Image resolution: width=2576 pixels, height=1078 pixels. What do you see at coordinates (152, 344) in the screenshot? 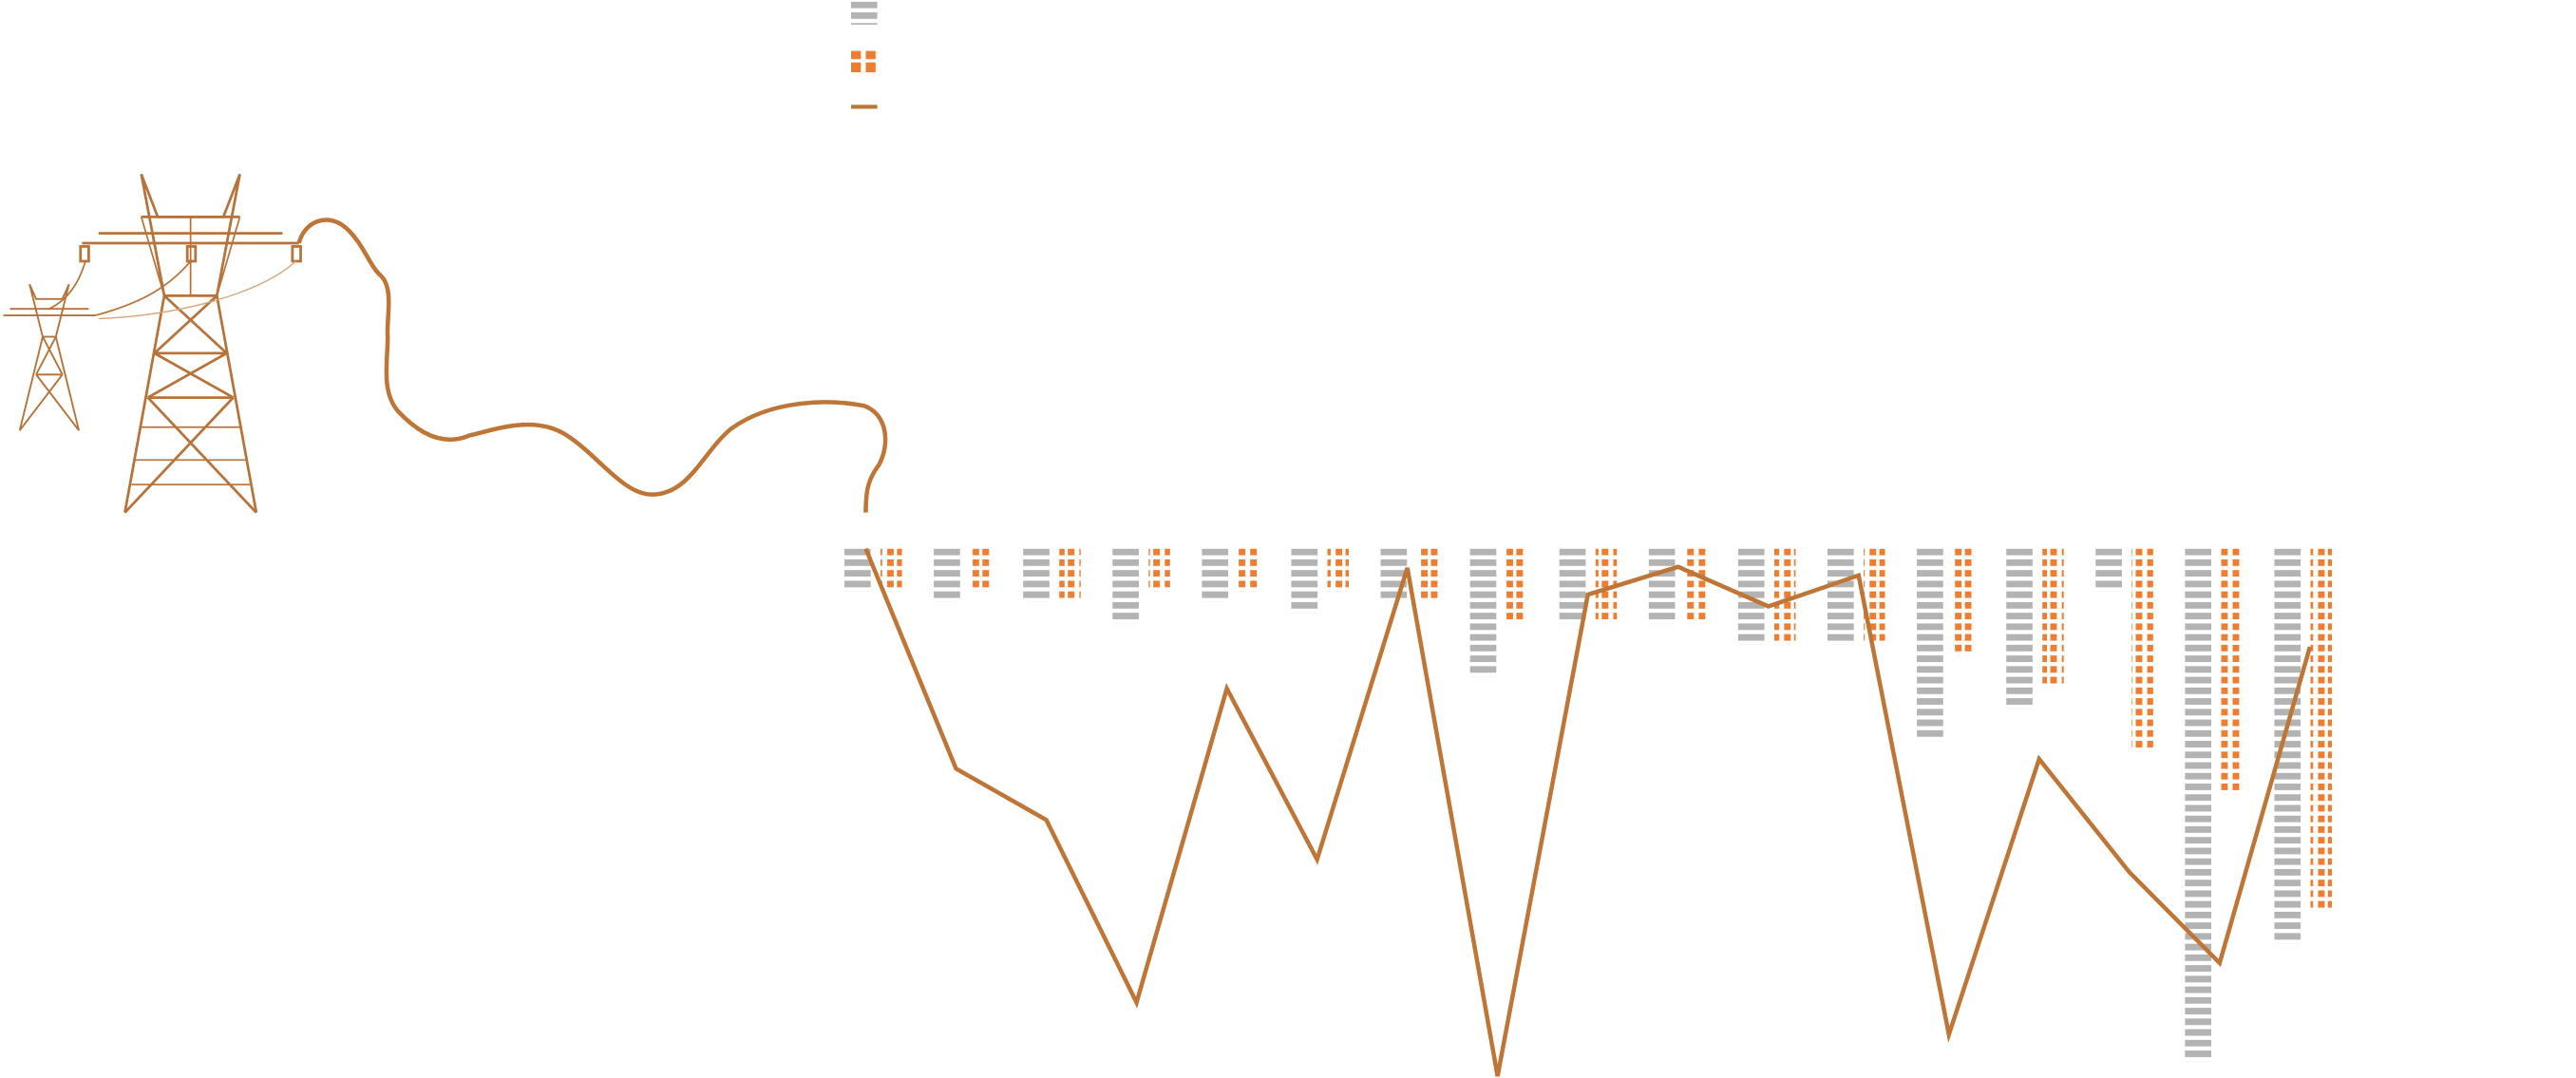
I see `tower-illustration` at bounding box center [152, 344].